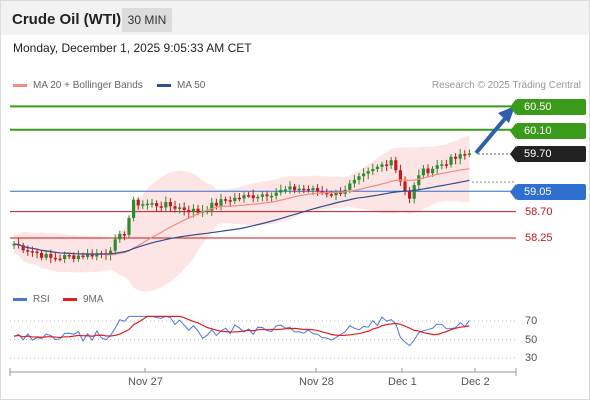 Image resolution: width=590 pixels, height=400 pixels. What do you see at coordinates (548, 154) in the screenshot?
I see `last-price-label: 59.70` at bounding box center [548, 154].